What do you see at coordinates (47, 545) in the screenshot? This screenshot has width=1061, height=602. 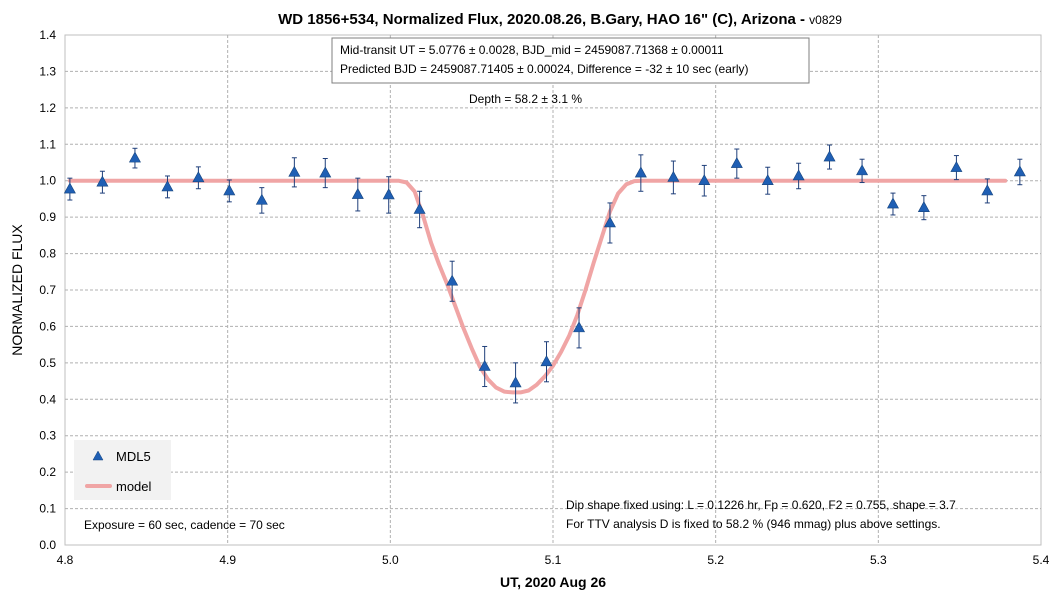 I see `y-tick-label: 0.0` at bounding box center [47, 545].